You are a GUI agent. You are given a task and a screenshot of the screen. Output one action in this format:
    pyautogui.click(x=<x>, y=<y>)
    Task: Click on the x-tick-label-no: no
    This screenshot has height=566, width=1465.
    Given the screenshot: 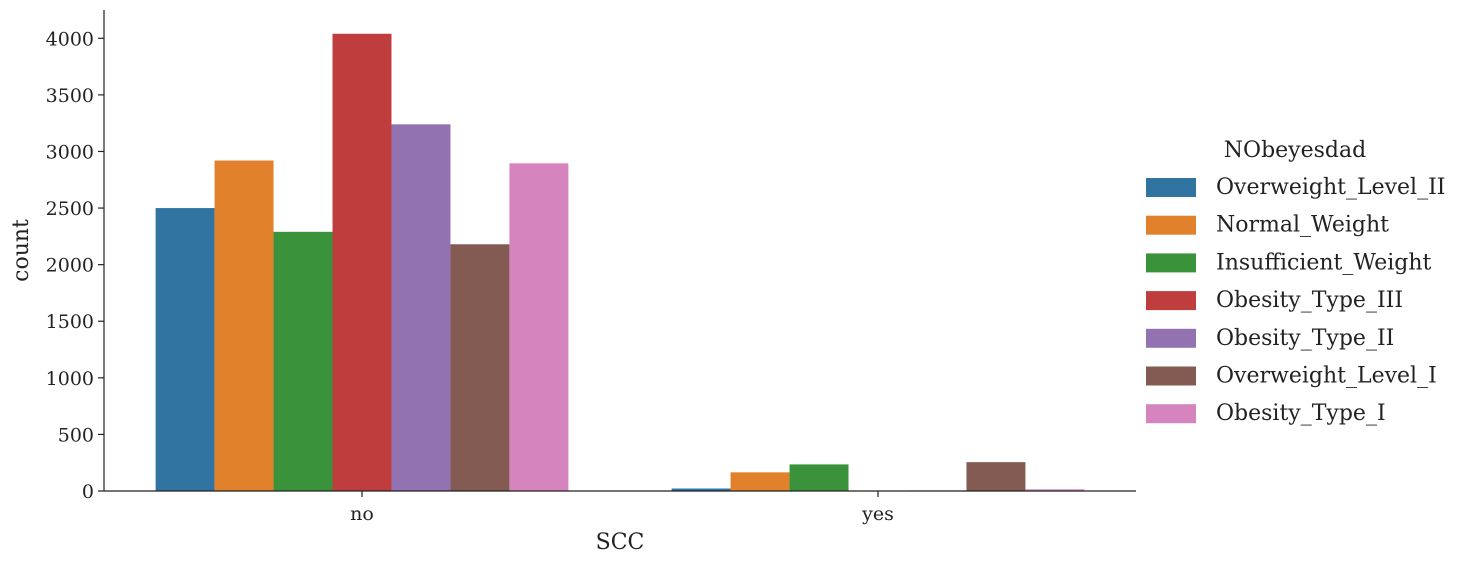 What is the action you would take?
    pyautogui.click(x=362, y=514)
    